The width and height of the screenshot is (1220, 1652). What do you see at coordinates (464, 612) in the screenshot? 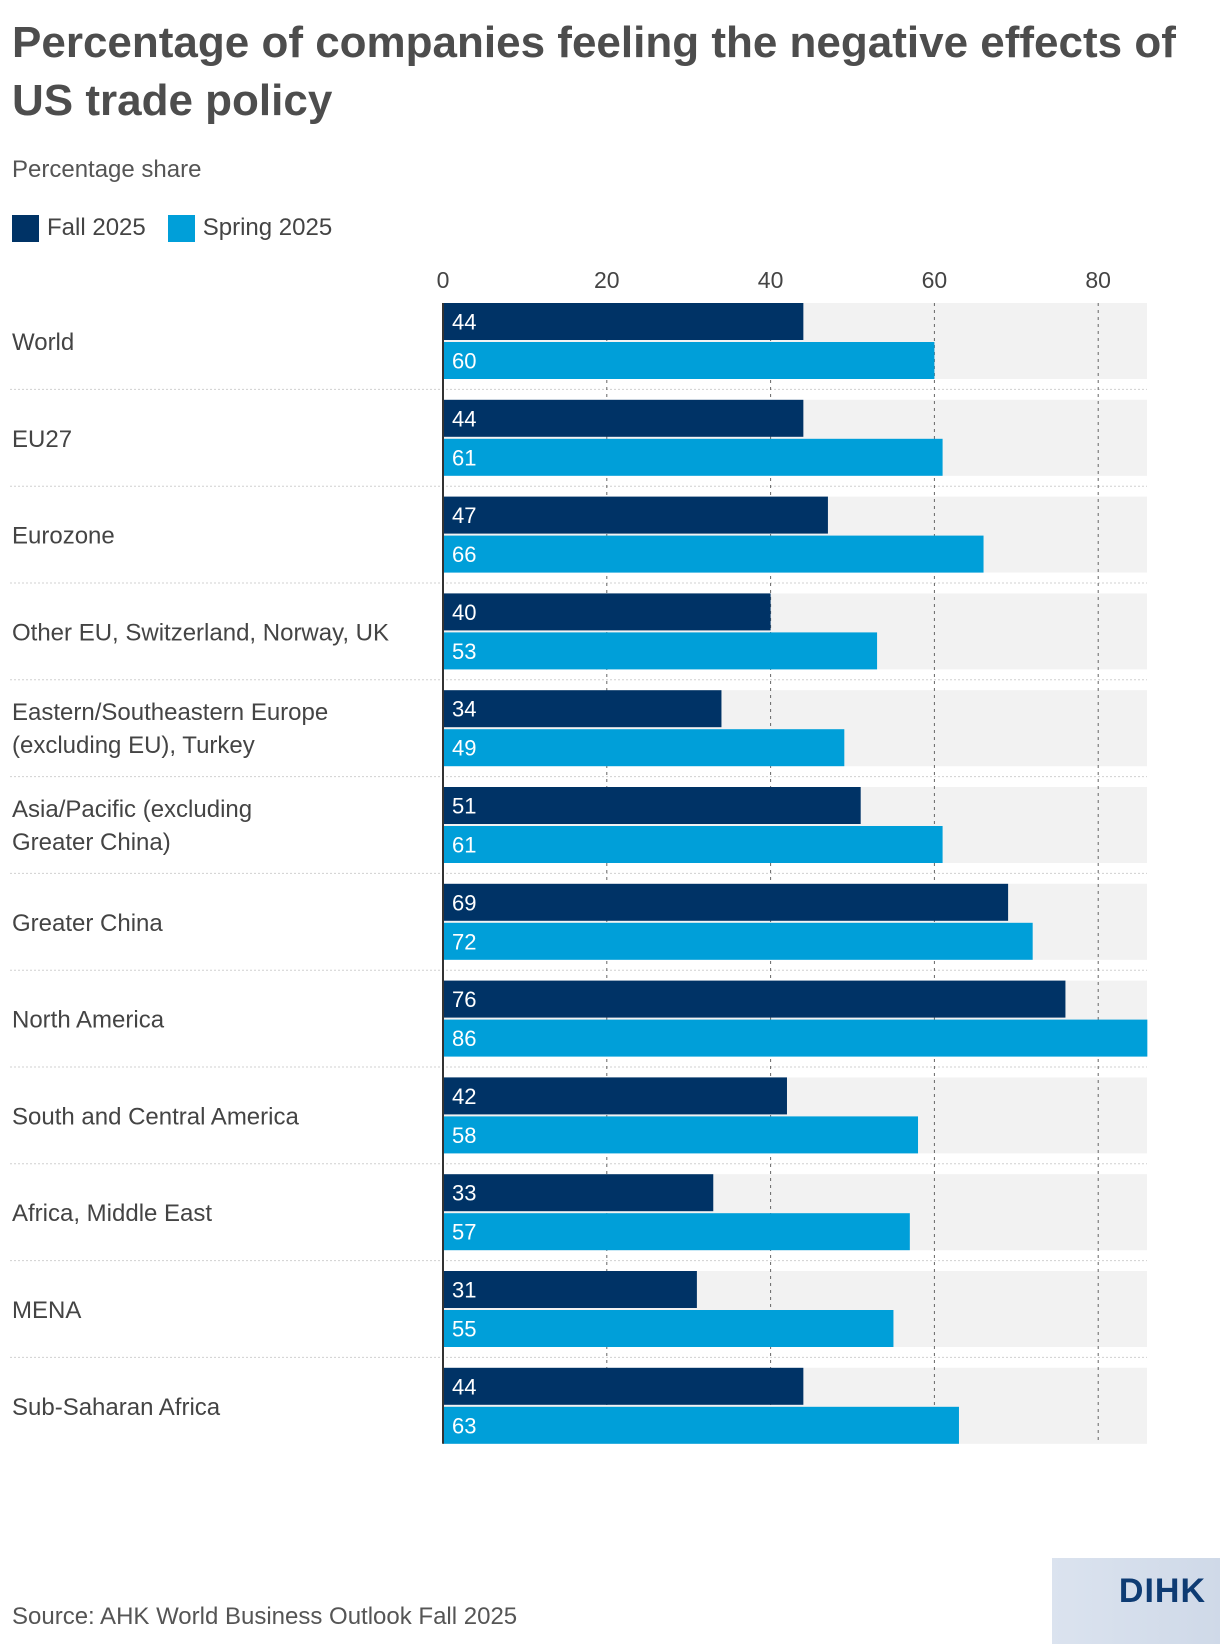
I see `data-label-fall-2025: 40` at bounding box center [464, 612].